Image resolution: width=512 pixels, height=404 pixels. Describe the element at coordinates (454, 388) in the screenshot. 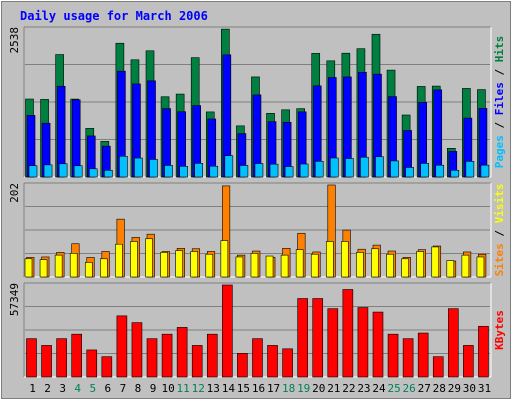

I see `day-label: 29` at that location.